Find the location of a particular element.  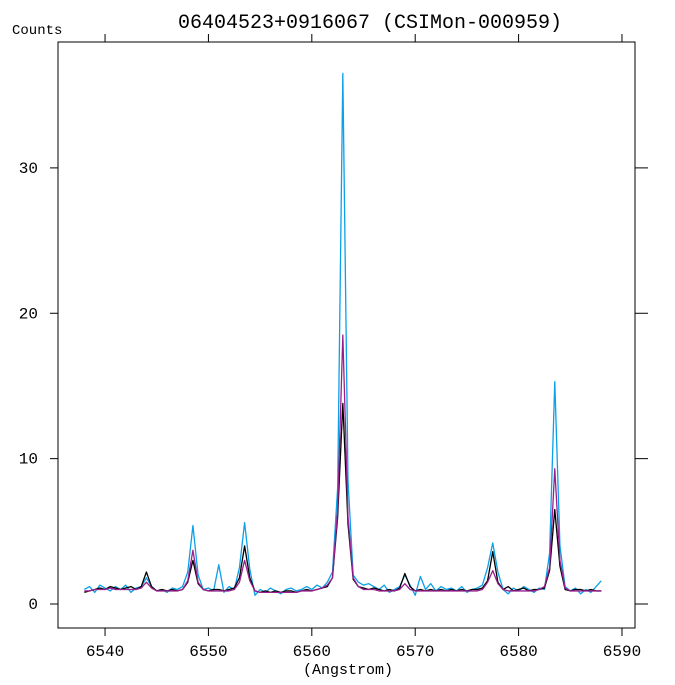

y-tick-label: 0 is located at coordinates (33, 605).